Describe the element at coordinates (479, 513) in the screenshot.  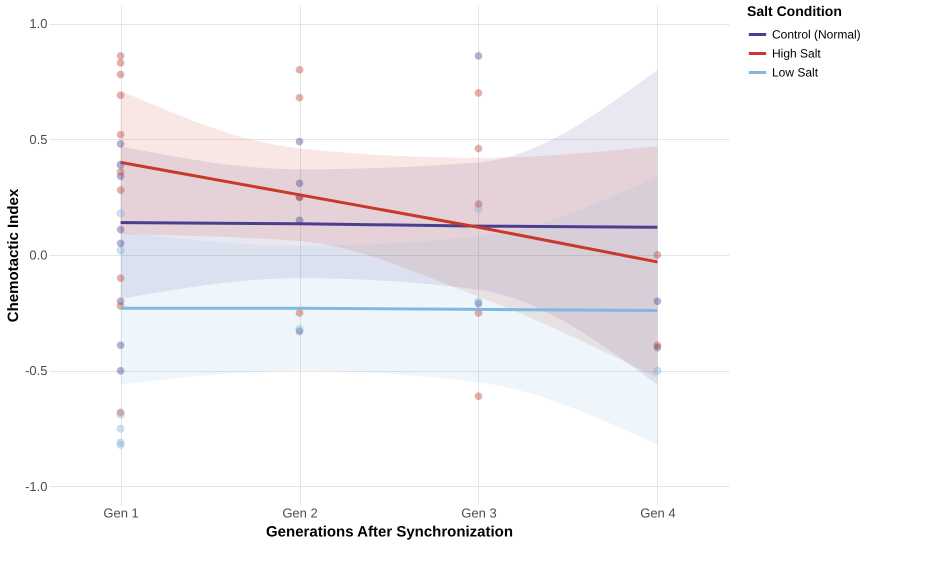
I see `x-tick-label: Gen 3` at that location.